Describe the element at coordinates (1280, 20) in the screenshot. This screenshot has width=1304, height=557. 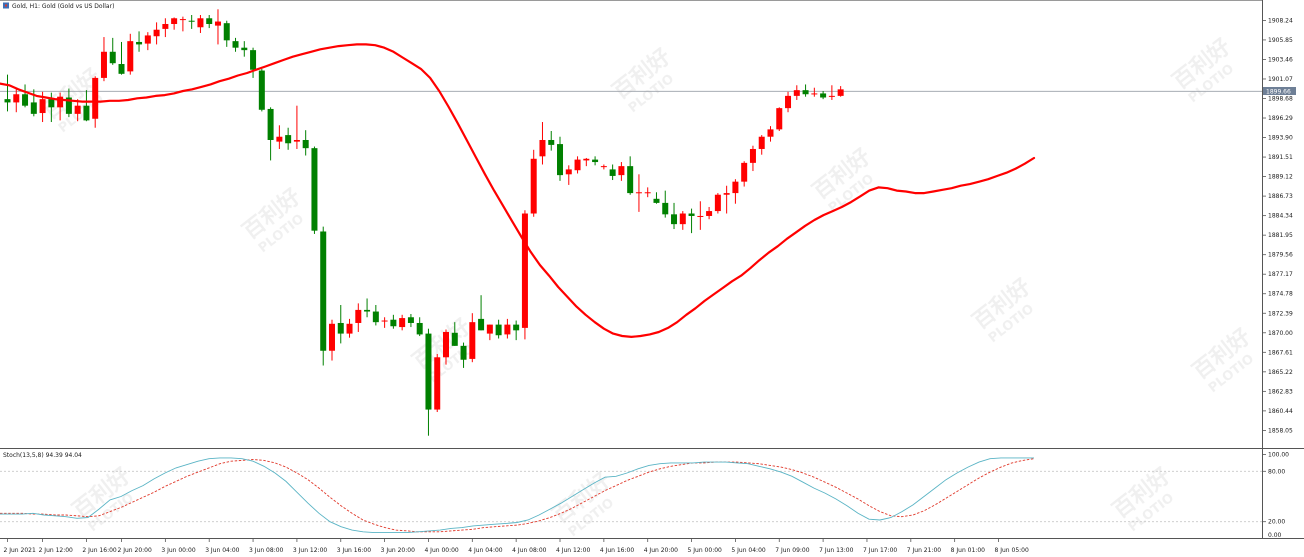
I see `price-tick-label: 1908.24` at that location.